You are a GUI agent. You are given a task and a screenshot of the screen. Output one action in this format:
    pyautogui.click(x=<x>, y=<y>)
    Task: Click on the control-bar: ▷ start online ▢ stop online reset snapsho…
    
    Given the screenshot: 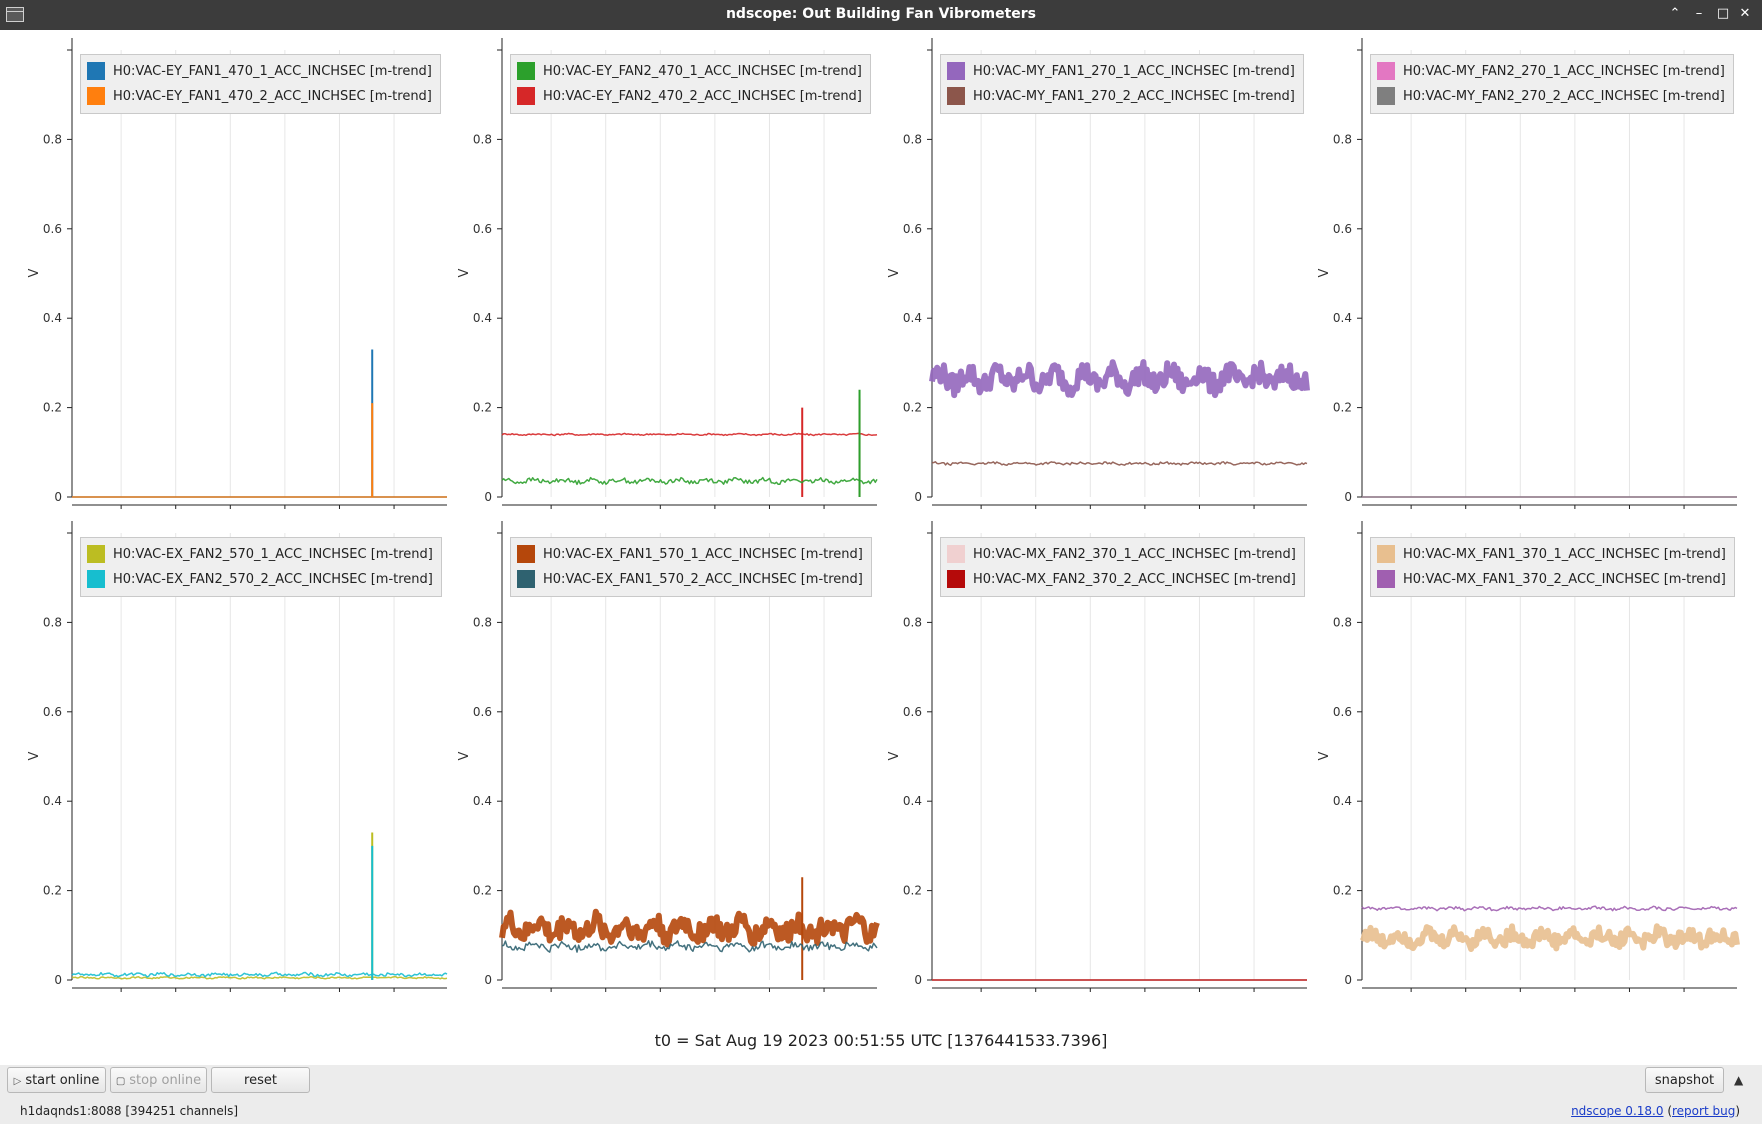 What is the action you would take?
    pyautogui.click(x=881, y=1082)
    